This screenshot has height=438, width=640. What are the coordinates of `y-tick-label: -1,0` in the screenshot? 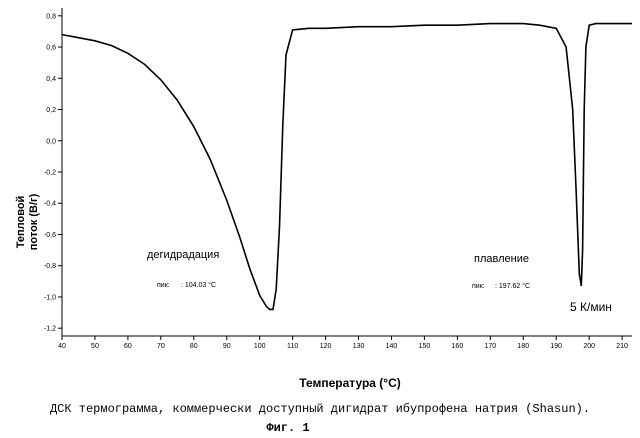 It's located at (50, 297).